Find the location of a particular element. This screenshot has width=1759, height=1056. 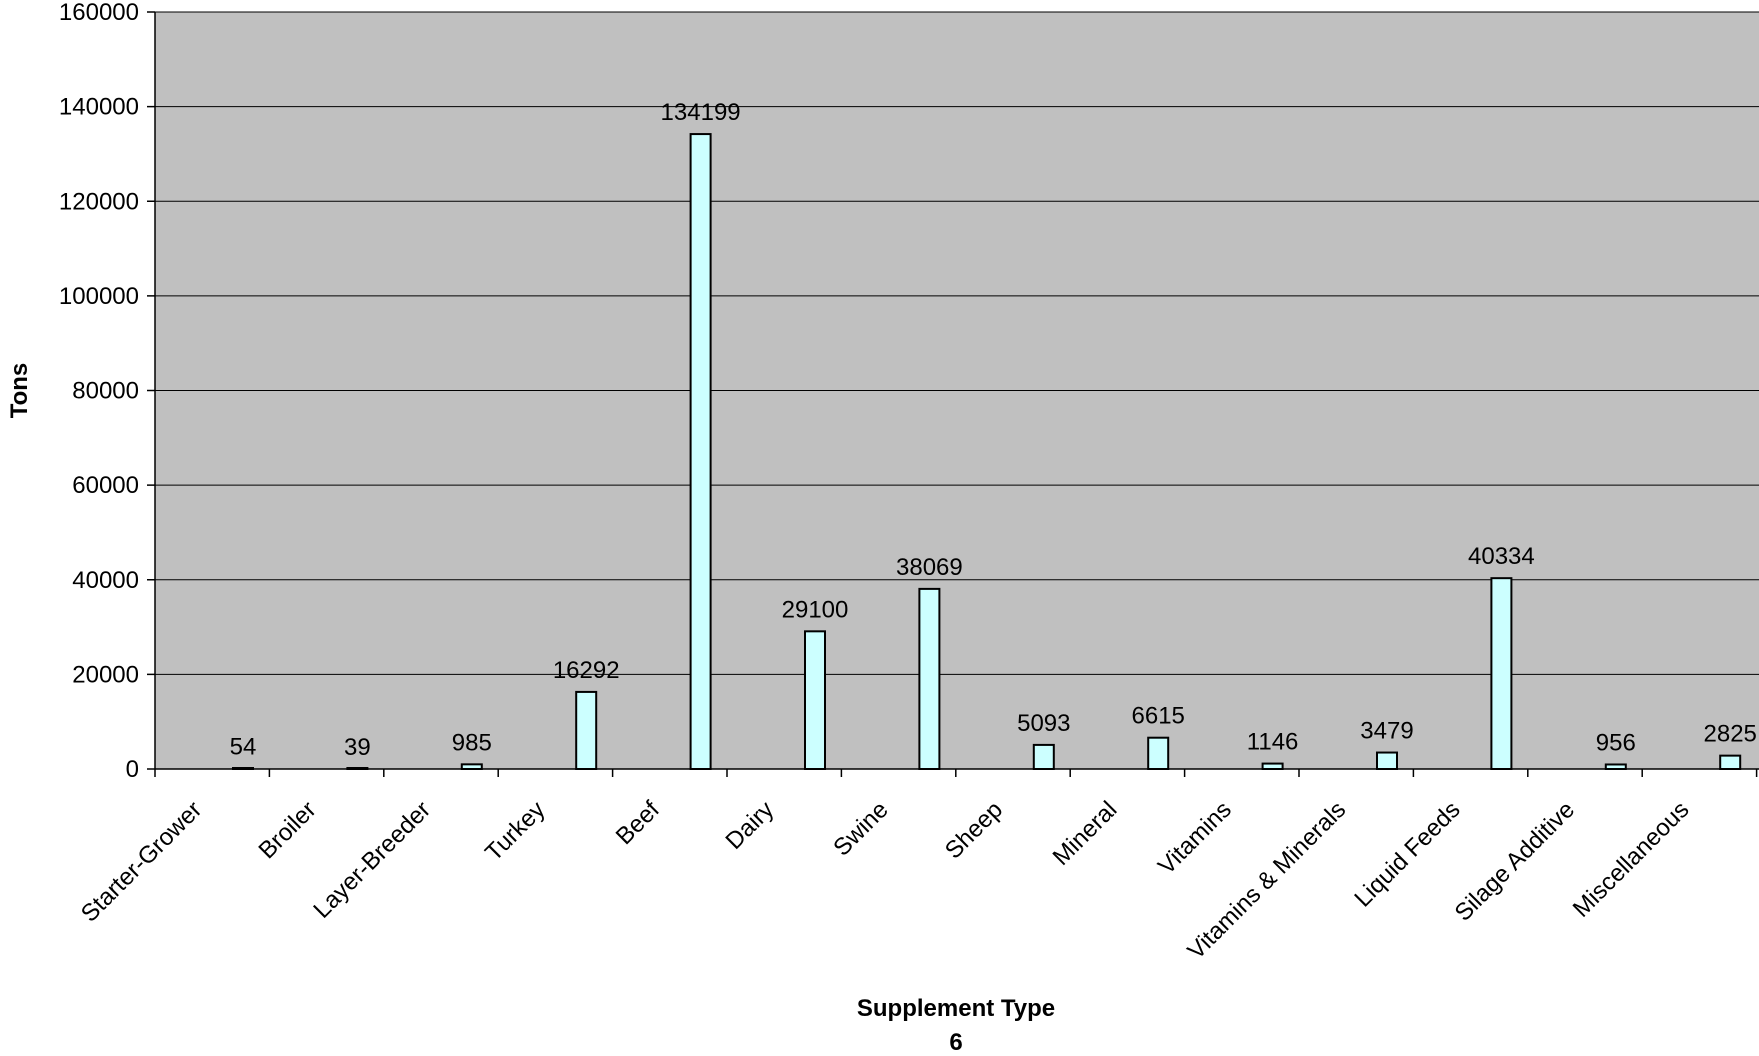

x-axis-title: Supplement Type is located at coordinates (956, 1008).